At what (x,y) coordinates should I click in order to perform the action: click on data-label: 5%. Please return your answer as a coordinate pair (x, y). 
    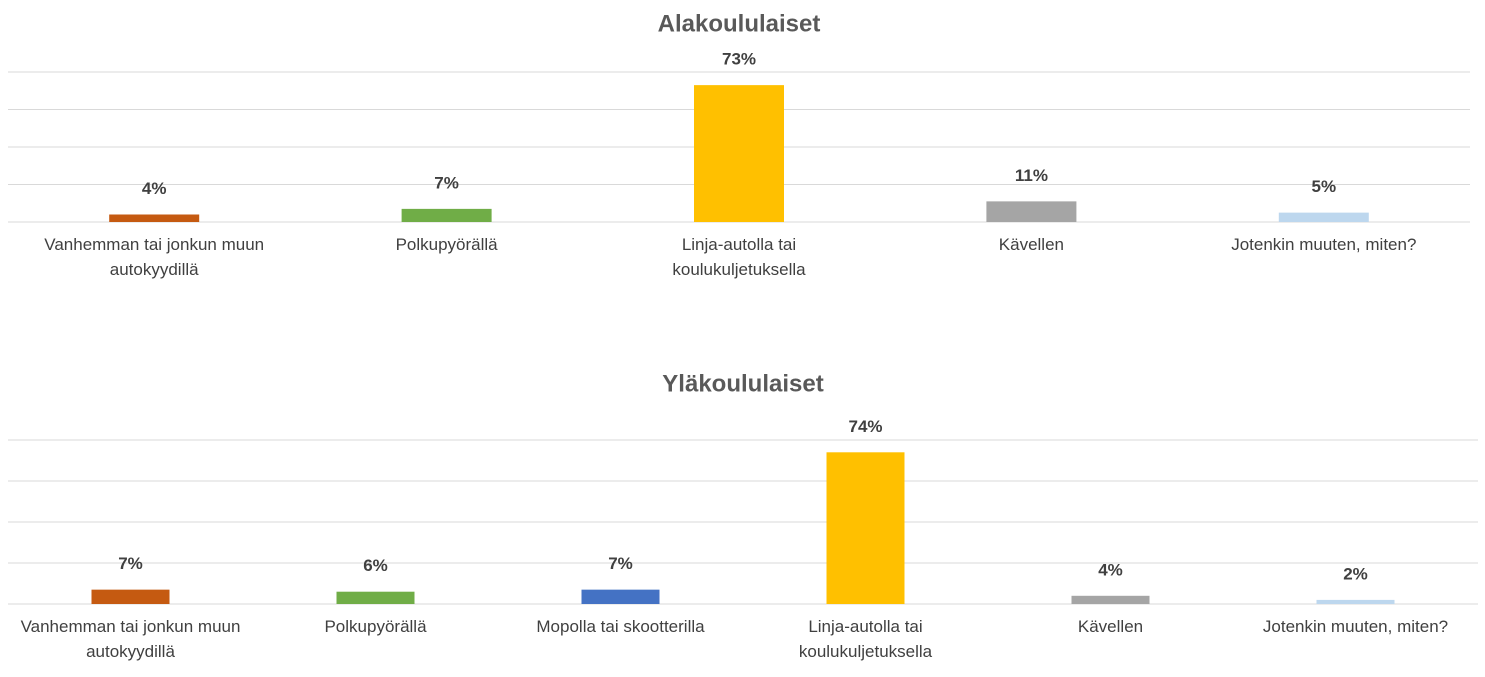
    Looking at the image, I should click on (1324, 186).